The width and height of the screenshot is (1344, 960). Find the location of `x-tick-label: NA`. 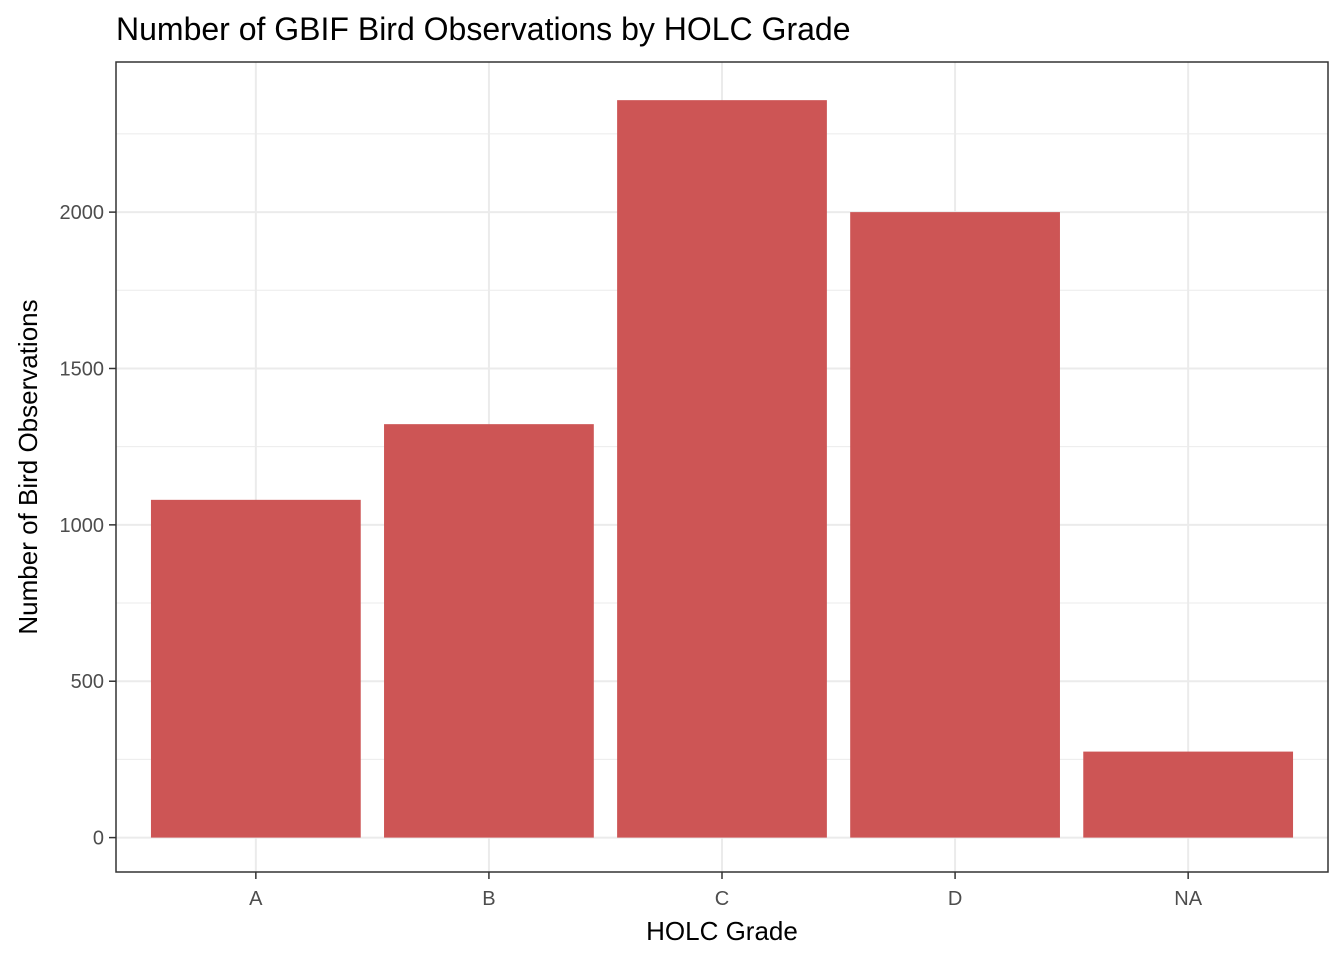

x-tick-label: NA is located at coordinates (1188, 899).